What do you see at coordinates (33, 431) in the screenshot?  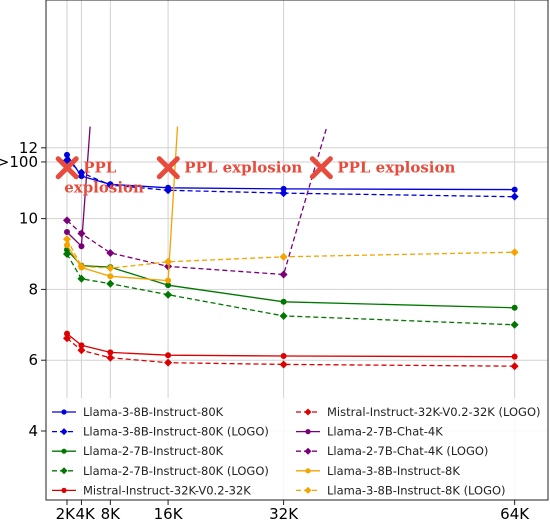 I see `y-tick-label: 4` at bounding box center [33, 431].